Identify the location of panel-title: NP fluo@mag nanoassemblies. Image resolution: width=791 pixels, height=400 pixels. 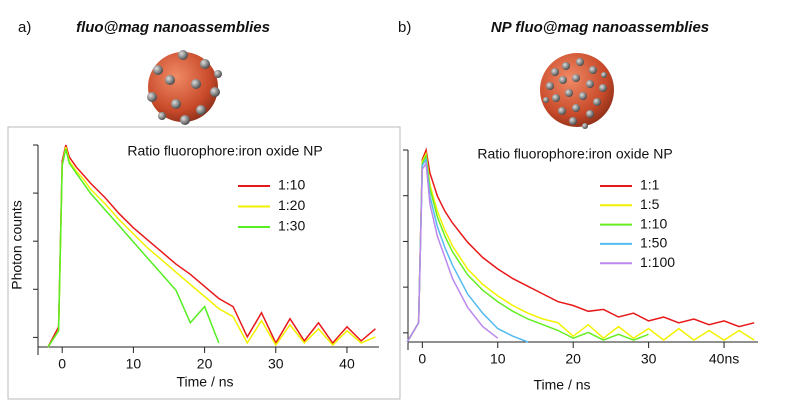
(600, 27).